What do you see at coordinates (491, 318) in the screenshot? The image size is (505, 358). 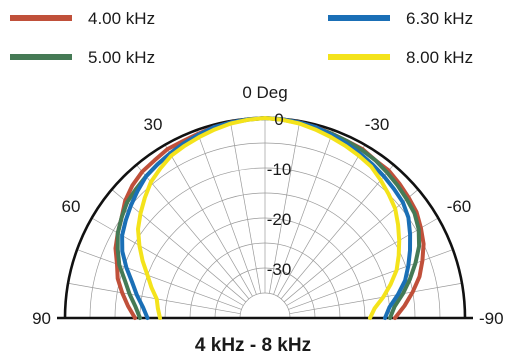 I see `angle-tick-label: -90` at bounding box center [491, 318].